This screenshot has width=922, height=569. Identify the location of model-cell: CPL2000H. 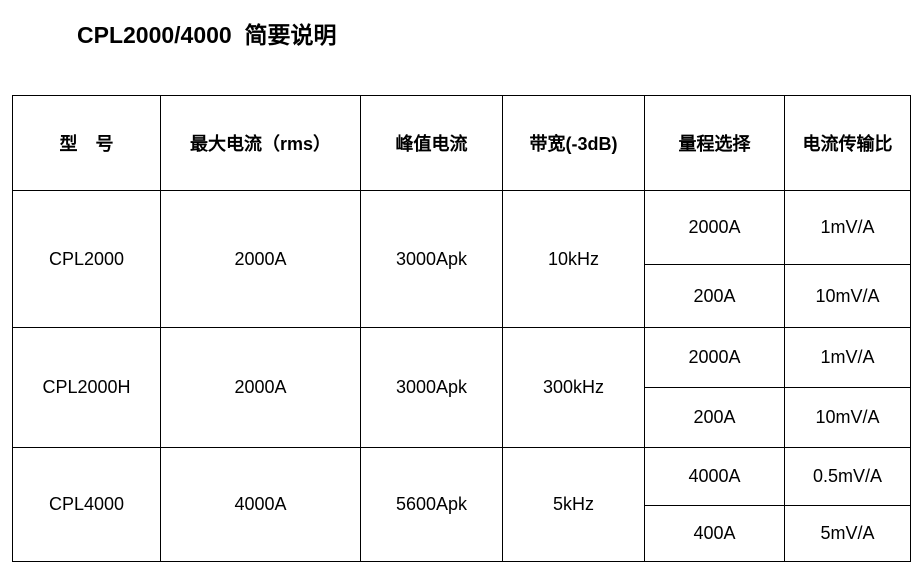
(86, 387).